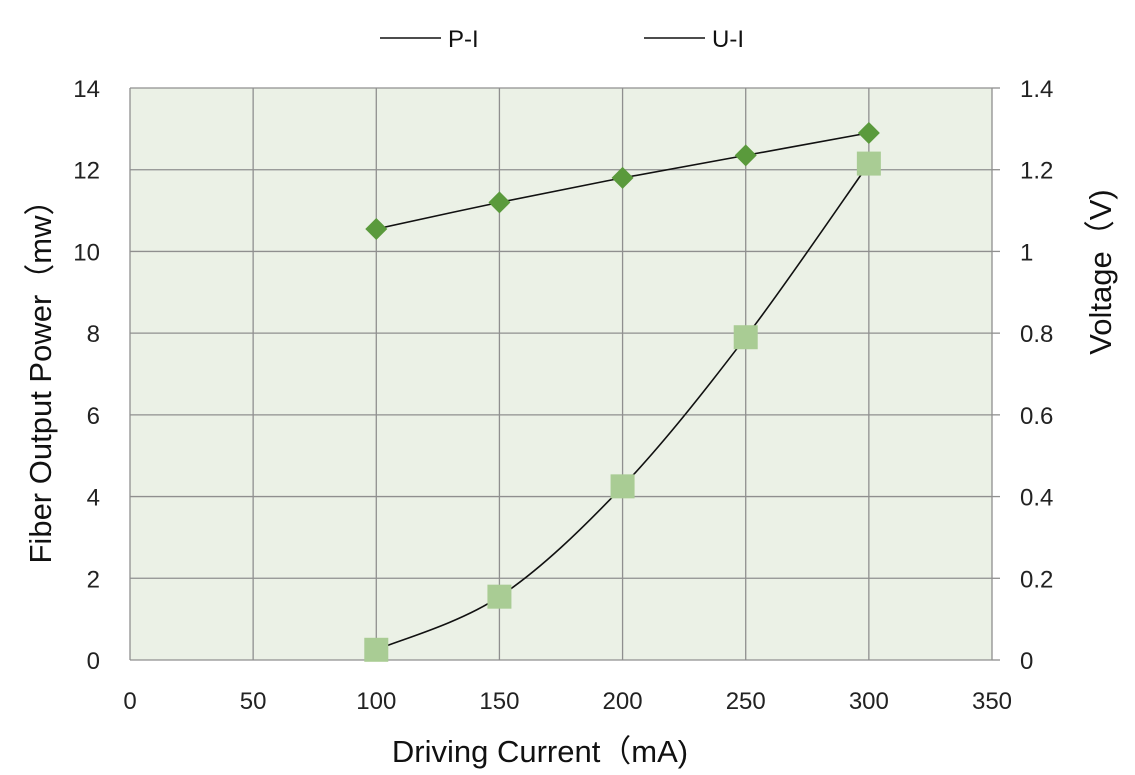  What do you see at coordinates (129, 701) in the screenshot?
I see `x-tick-label: 0` at bounding box center [129, 701].